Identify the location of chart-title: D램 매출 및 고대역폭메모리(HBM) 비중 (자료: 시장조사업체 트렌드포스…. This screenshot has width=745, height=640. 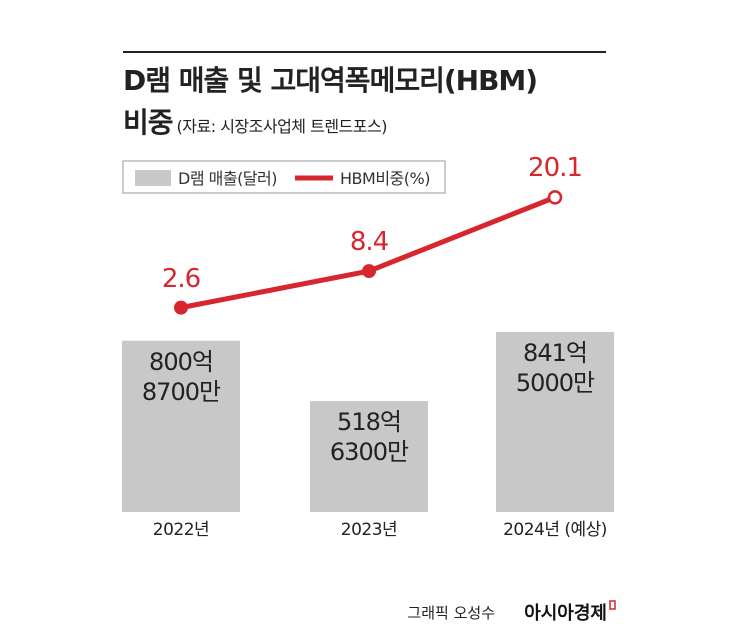
(383, 104).